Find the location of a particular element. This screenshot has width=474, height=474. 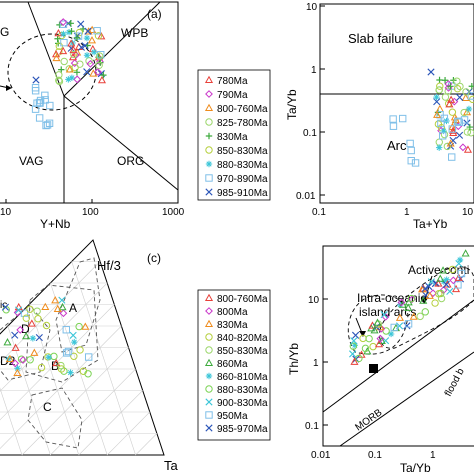

ternary-field-d is located at coordinates (25, 342).